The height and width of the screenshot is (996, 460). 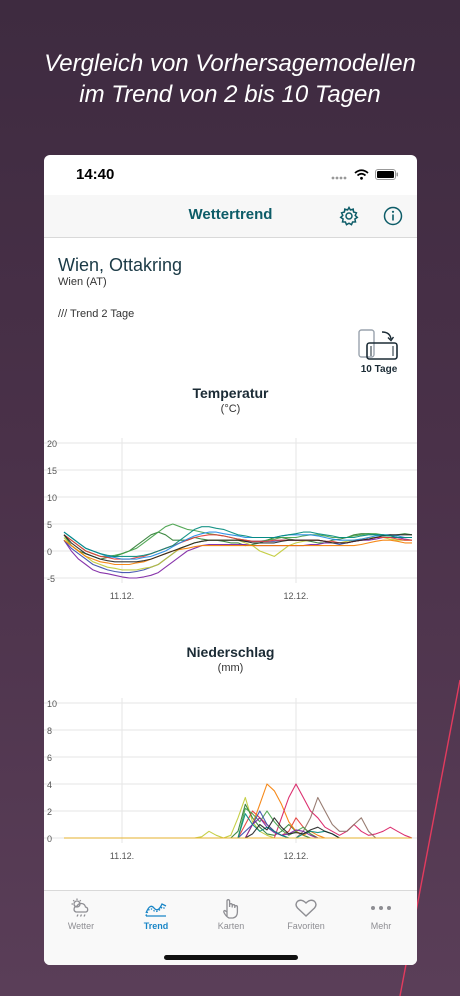 What do you see at coordinates (378, 344) in the screenshot?
I see `rotate-device-icon` at bounding box center [378, 344].